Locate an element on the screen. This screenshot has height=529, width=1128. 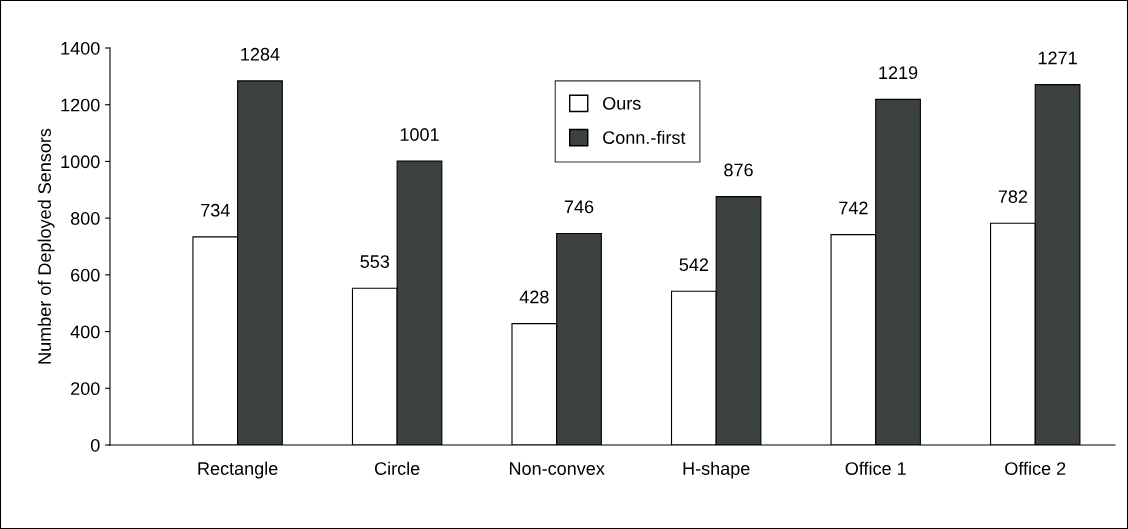
data-label: 553 is located at coordinates (375, 261).